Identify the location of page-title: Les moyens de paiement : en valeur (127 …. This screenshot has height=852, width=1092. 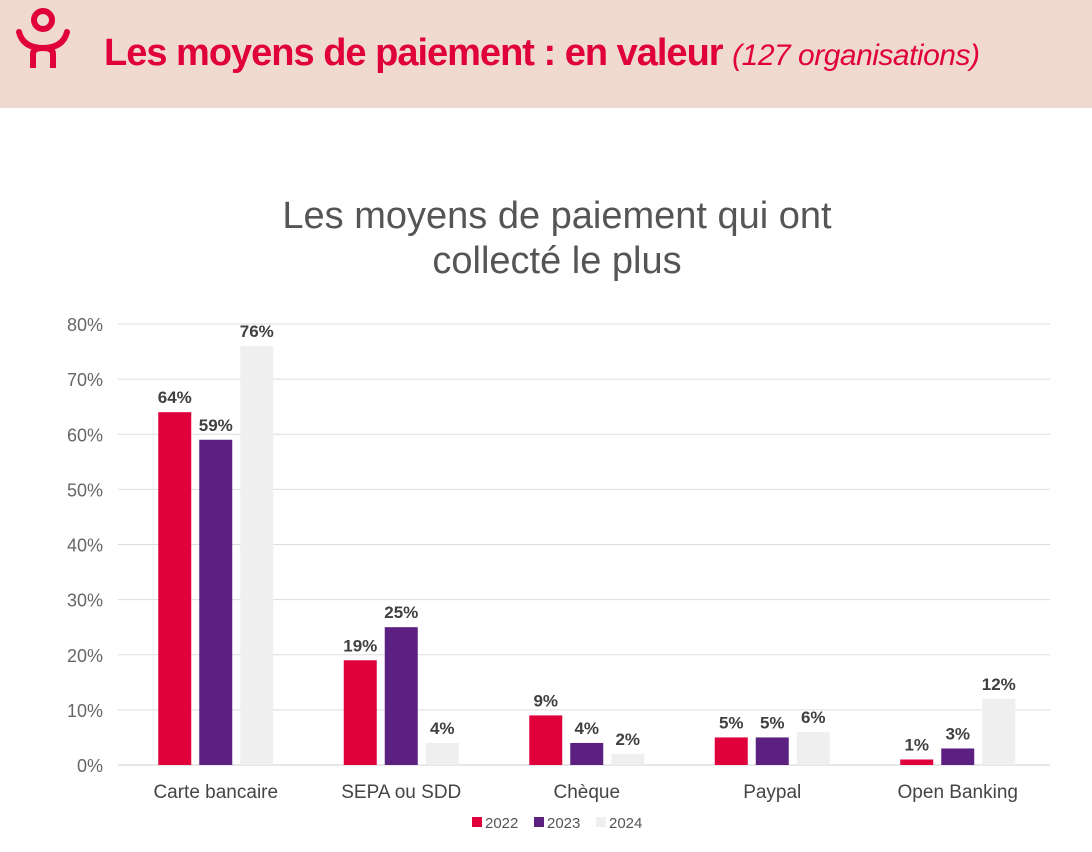
(542, 53).